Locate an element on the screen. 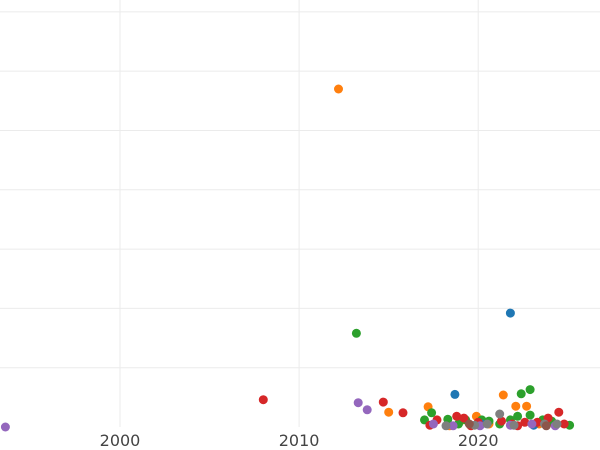 The image size is (600, 450). x-axis-tick-labels: 2000 2010 2020 is located at coordinates (299, 440).